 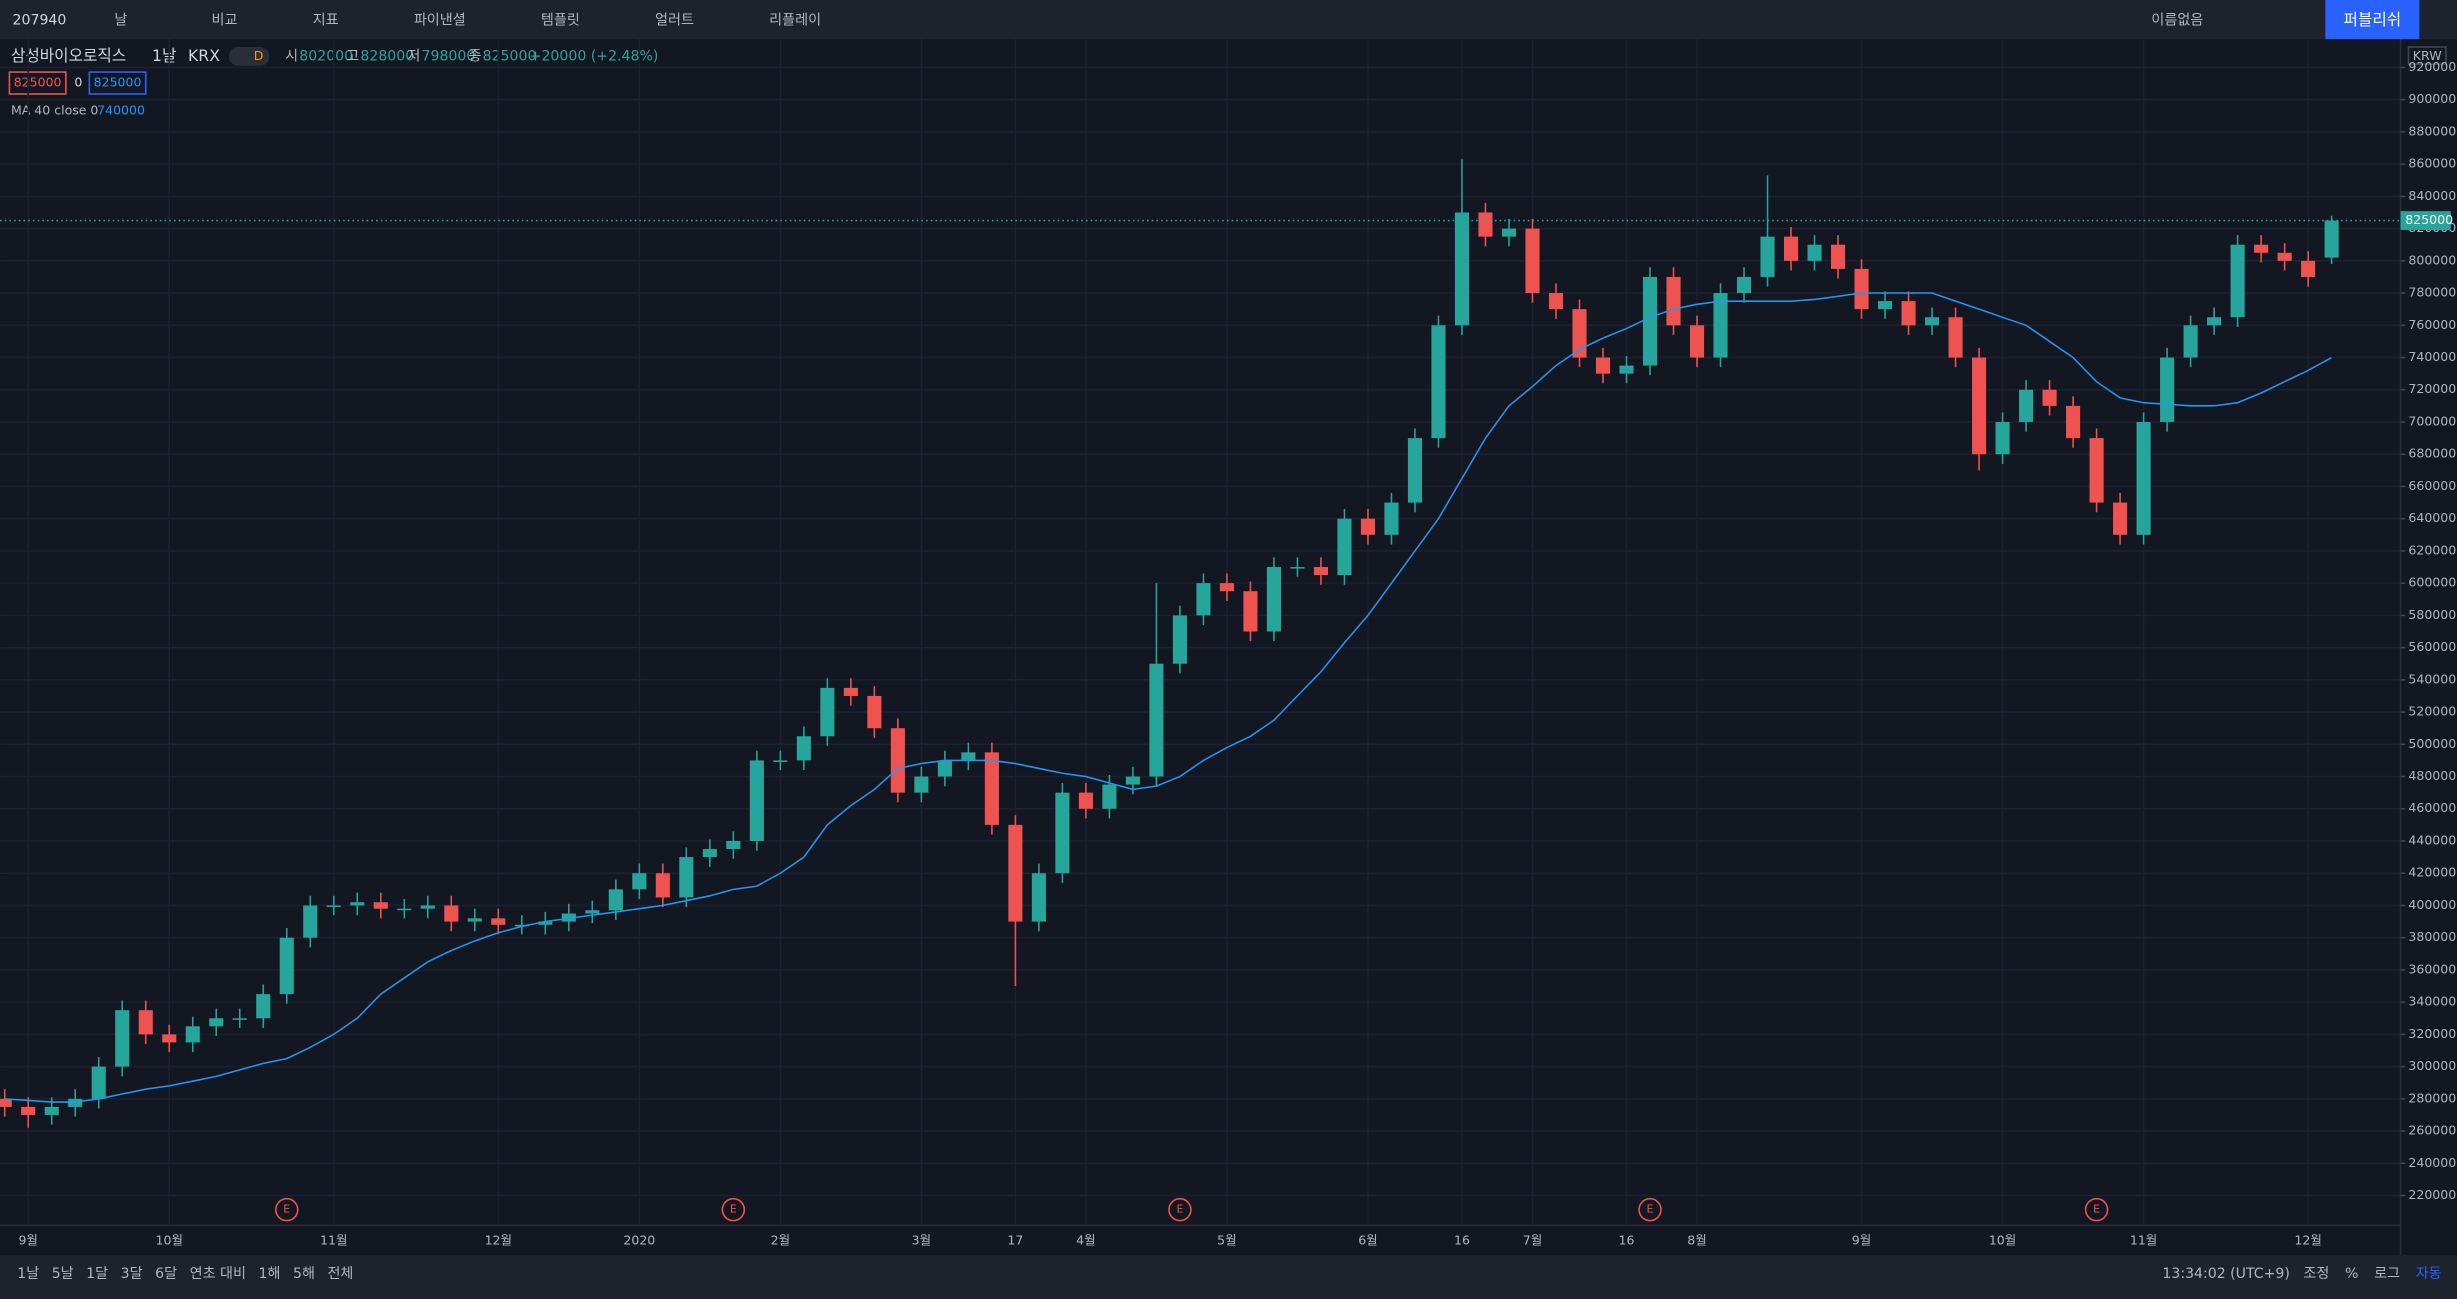 I want to click on layout-name: 이름없음, so click(x=2177, y=20).